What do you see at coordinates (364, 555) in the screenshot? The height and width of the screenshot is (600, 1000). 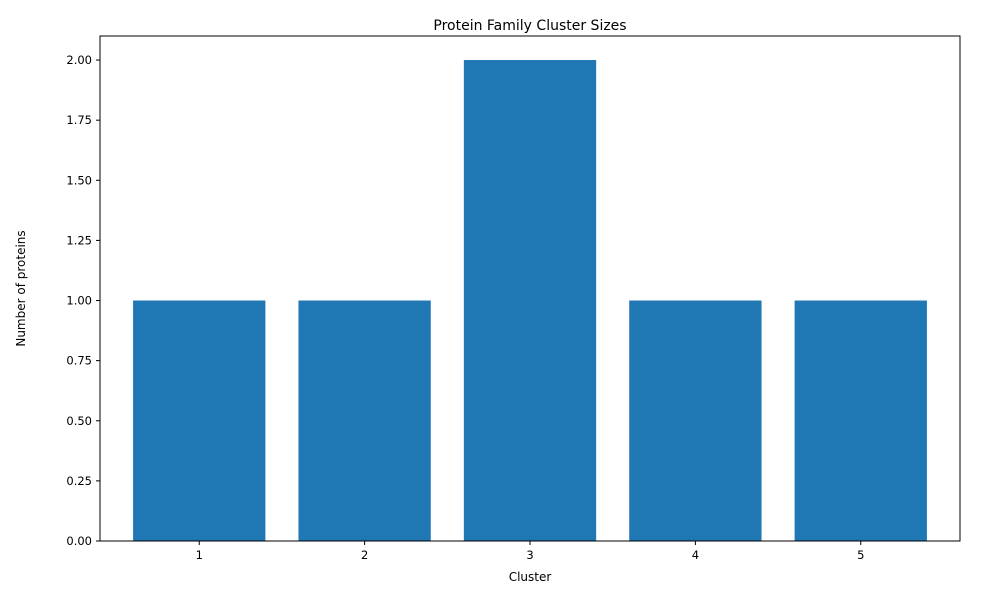 I see `x-tick-label: 2` at bounding box center [364, 555].